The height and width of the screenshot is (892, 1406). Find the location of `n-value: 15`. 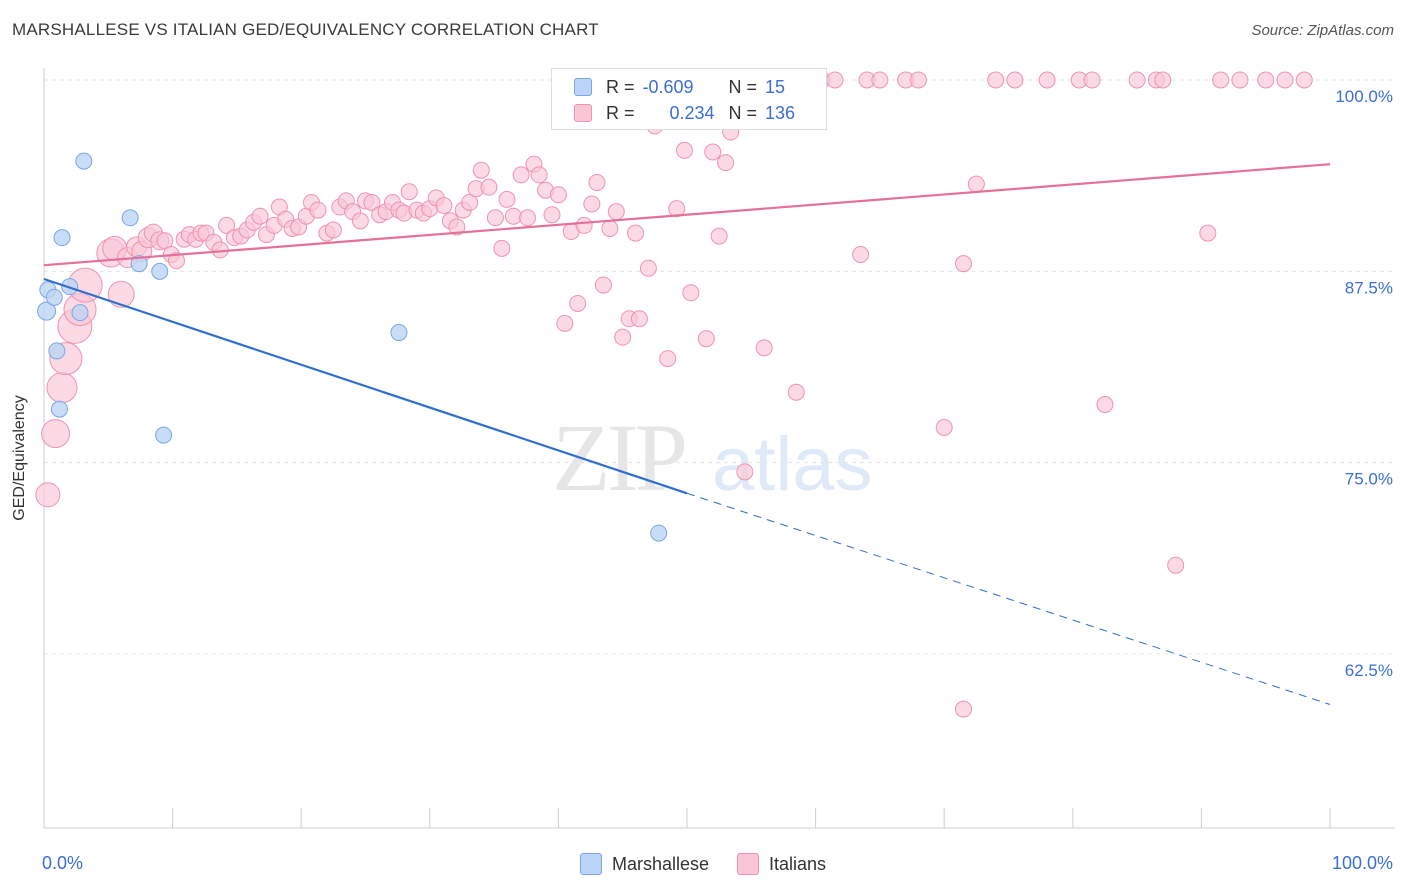

n-value: 15 is located at coordinates (775, 86).